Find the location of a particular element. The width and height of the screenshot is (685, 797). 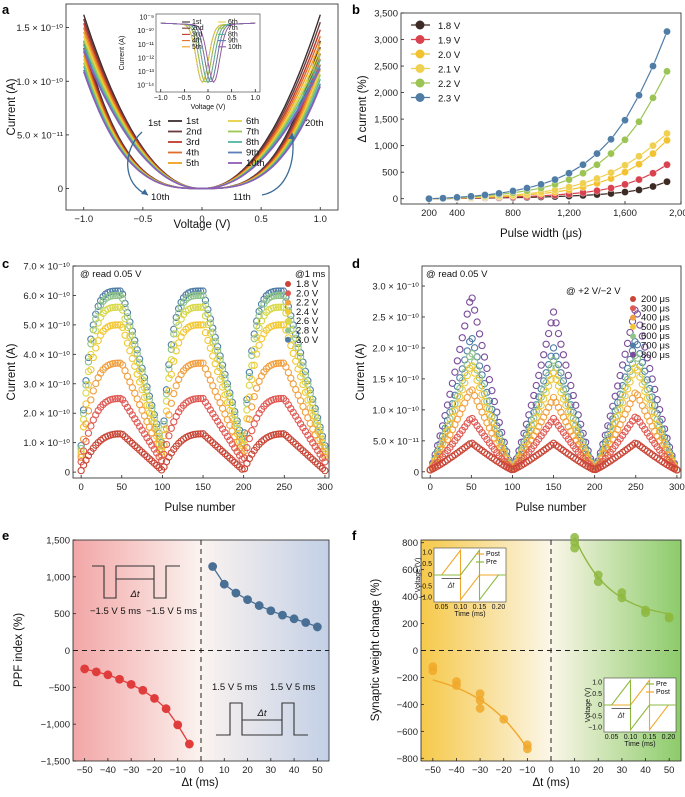

panel-e-xtick-label: −50 is located at coordinates (85, 770).